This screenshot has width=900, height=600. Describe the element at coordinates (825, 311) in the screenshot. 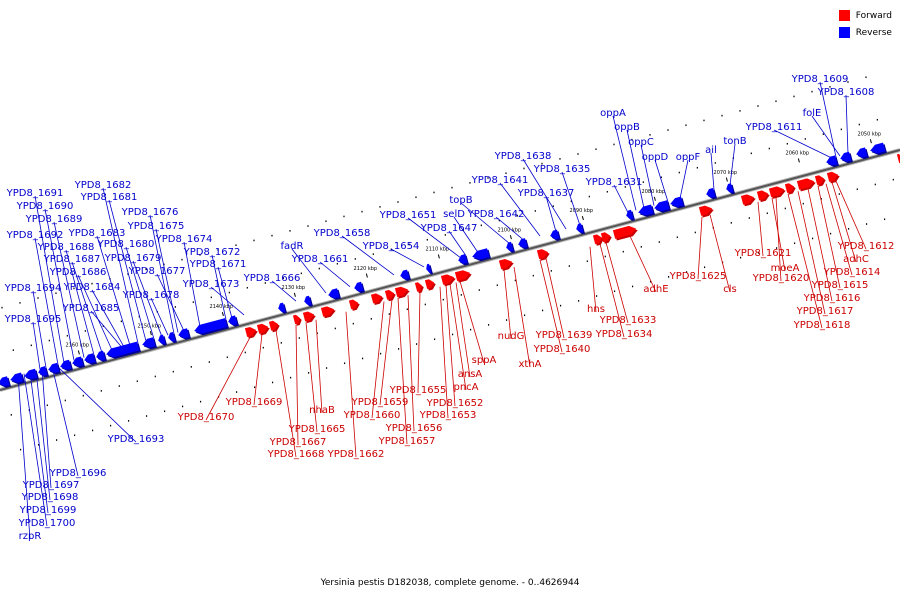

I see `gene-label: YPD8_1617` at that location.